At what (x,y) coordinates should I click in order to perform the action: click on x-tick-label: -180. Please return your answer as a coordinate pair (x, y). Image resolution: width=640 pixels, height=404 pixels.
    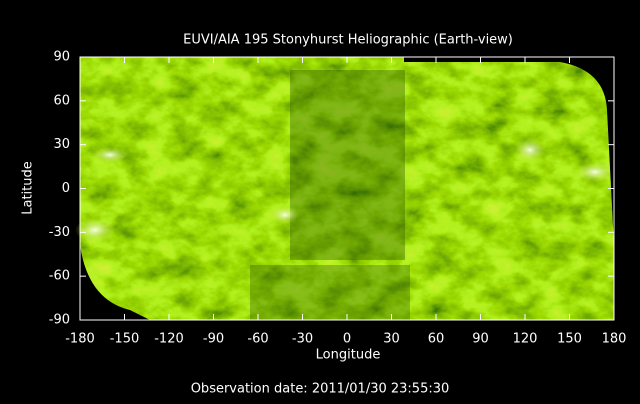
    Looking at the image, I should click on (80, 339).